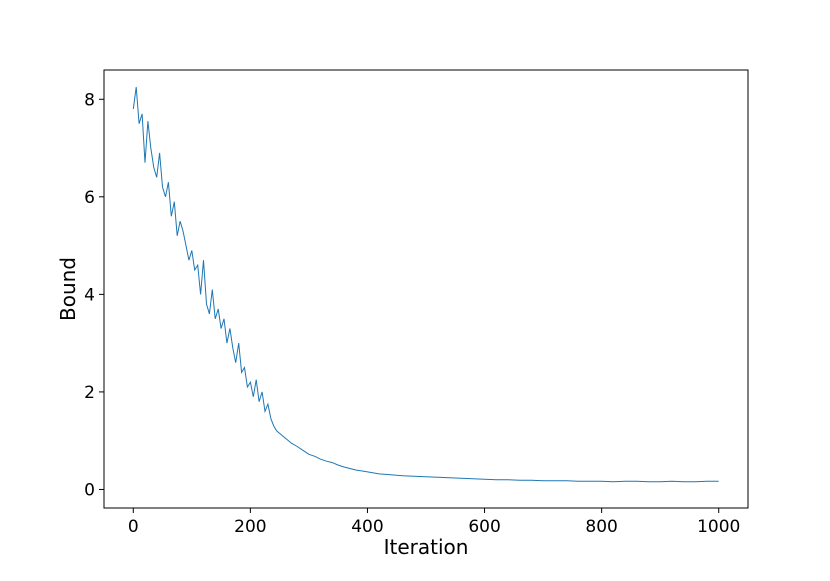 This screenshot has height=581, width=830. I want to click on y-tick-label: 4, so click(89, 295).